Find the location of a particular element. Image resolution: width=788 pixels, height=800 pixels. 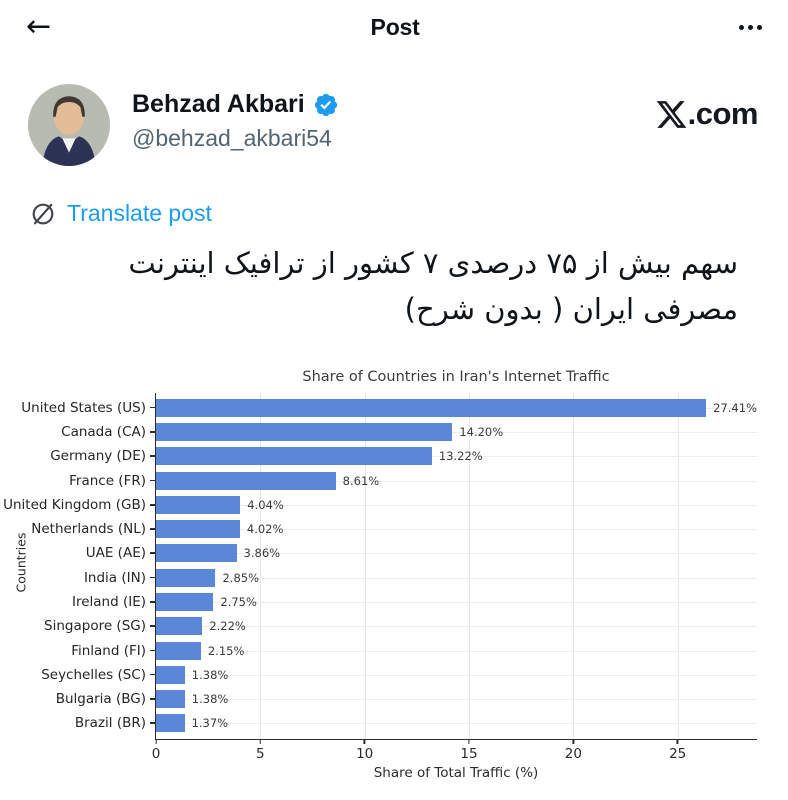

ellipsis-icon is located at coordinates (750, 27).